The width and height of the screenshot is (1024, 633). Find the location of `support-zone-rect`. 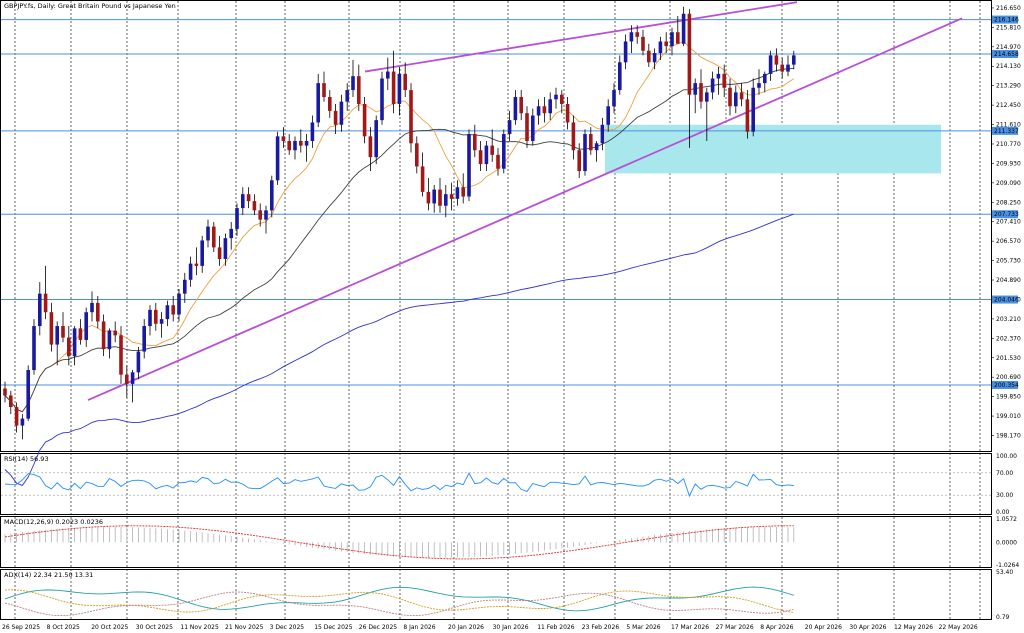

support-zone-rect is located at coordinates (773, 149).